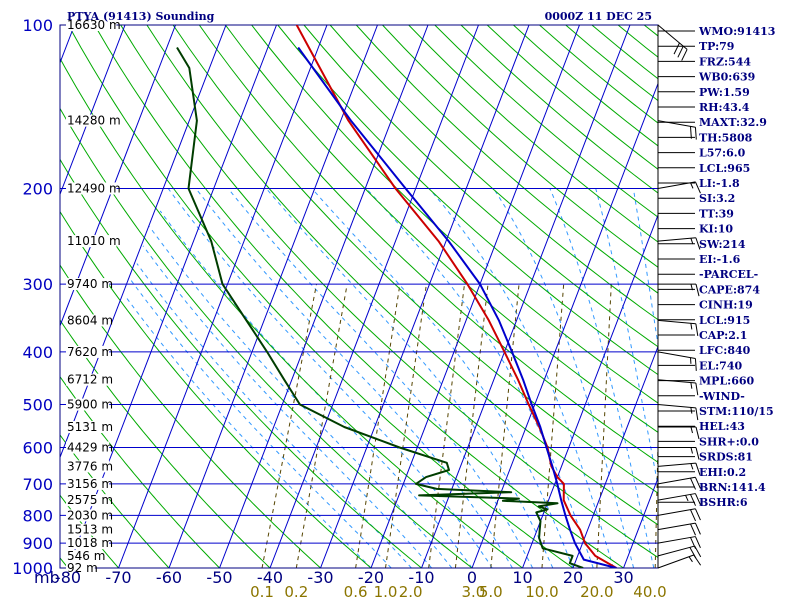 The height and width of the screenshot is (600, 800). Describe the element at coordinates (720, 365) in the screenshot. I see `index-label: EL:740` at that location.